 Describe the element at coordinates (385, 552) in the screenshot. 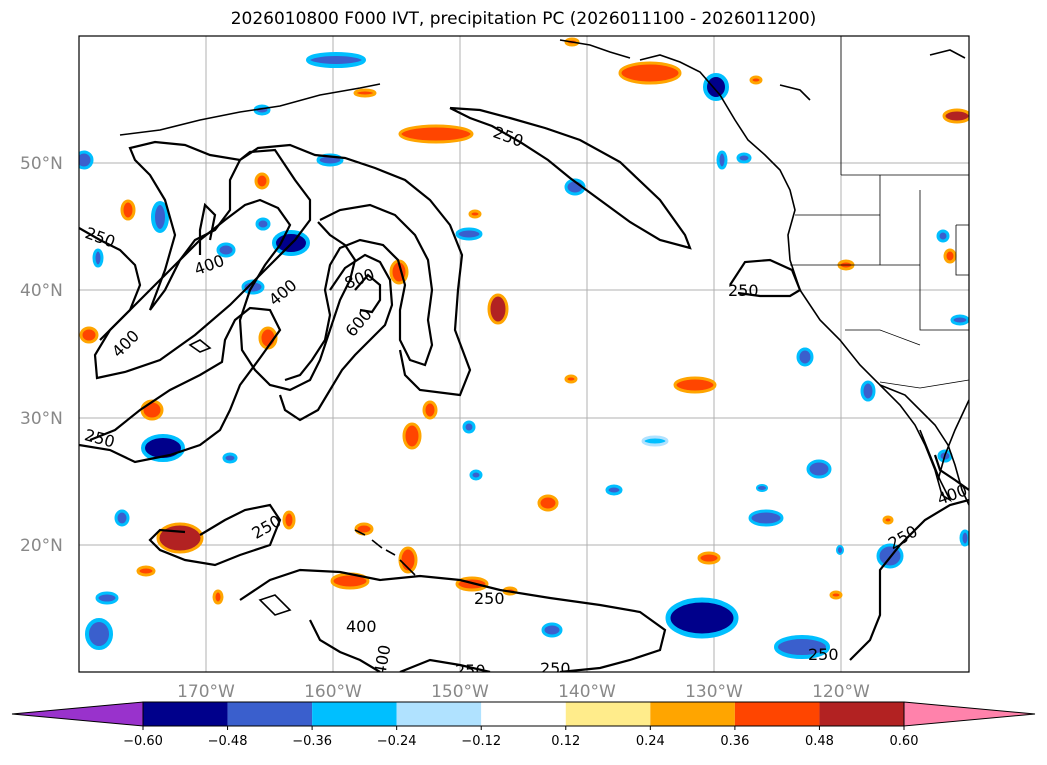

I see `hawaii-islands` at that location.